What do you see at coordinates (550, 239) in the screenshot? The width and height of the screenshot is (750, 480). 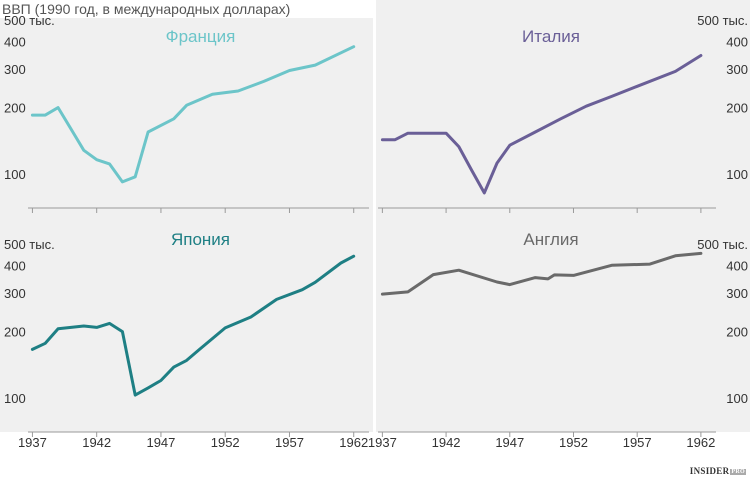 I see `england-panel-title: Англия` at bounding box center [550, 239].